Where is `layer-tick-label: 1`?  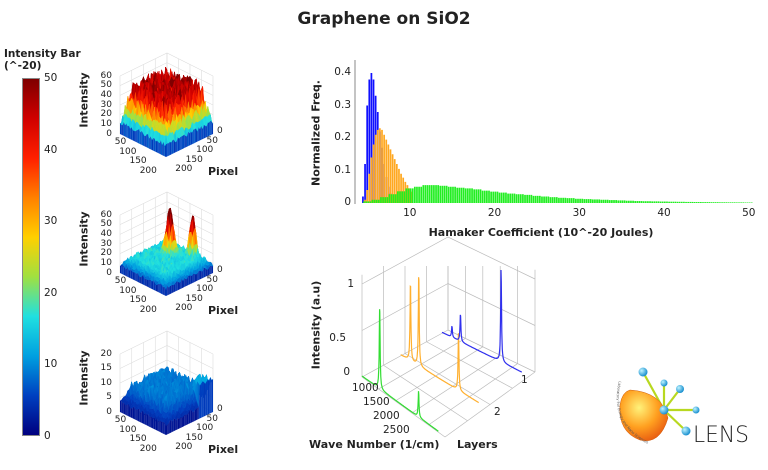
layer-tick-label: 1 is located at coordinates (524, 380).